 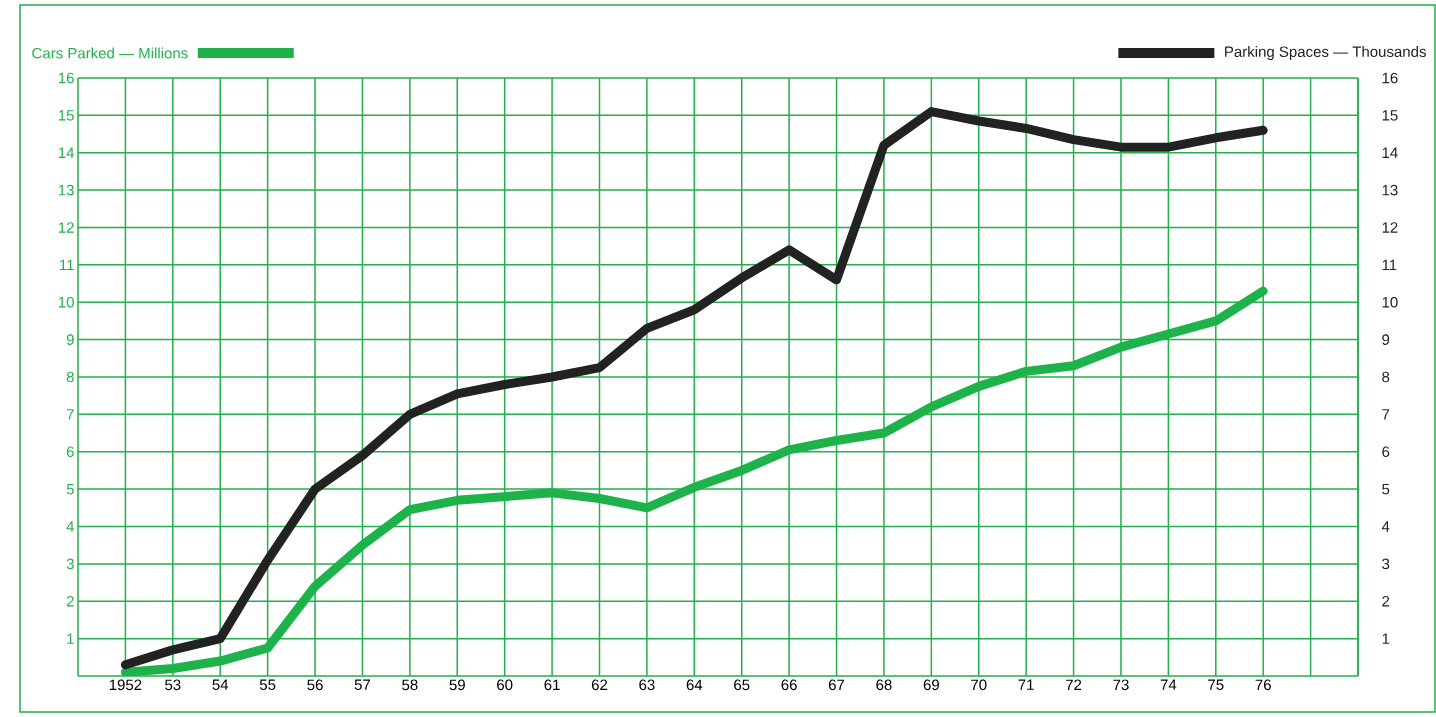 What do you see at coordinates (67, 265) in the screenshot?
I see `y-tick-label: 11` at bounding box center [67, 265].